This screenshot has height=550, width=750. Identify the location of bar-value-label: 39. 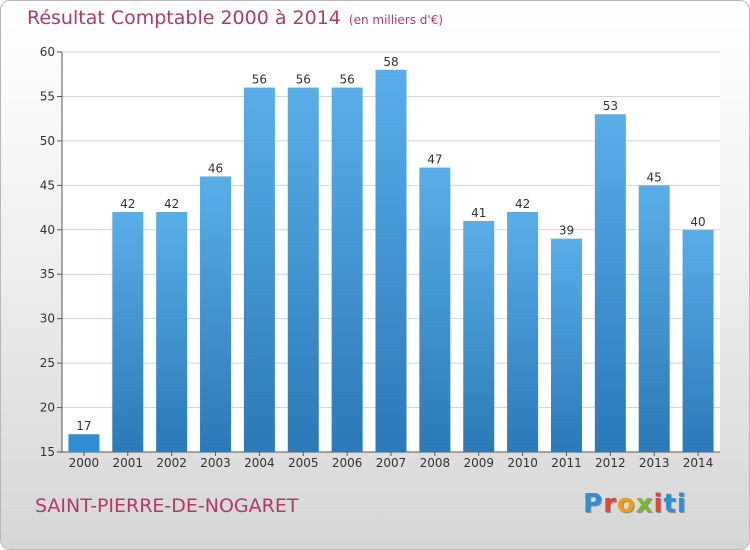
(566, 231).